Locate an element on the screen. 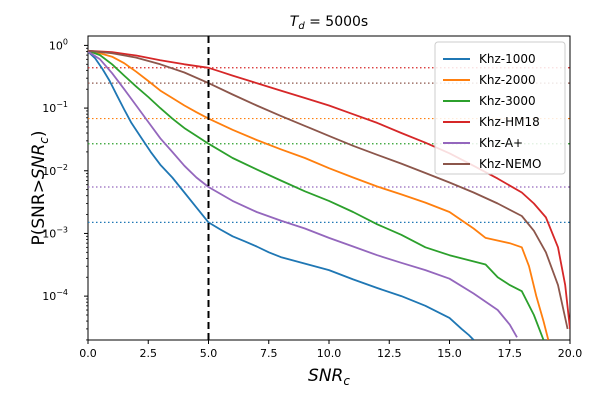 The width and height of the screenshot is (600, 400). x-tick-label-4: 10.0 is located at coordinates (329, 353).